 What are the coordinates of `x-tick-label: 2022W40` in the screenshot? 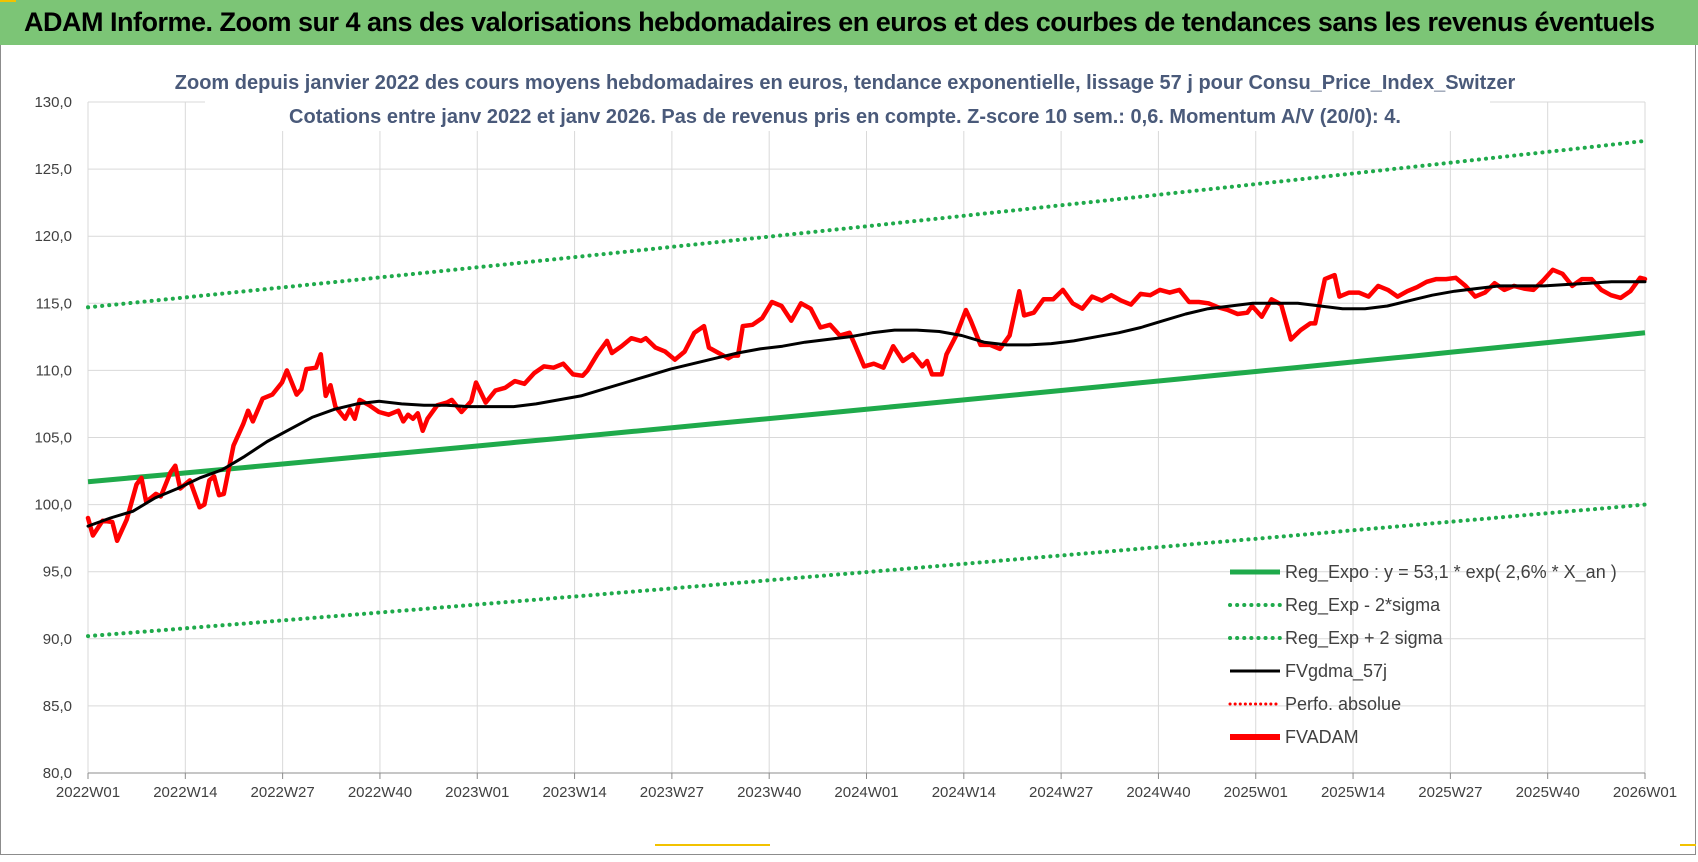 It's located at (380, 792).